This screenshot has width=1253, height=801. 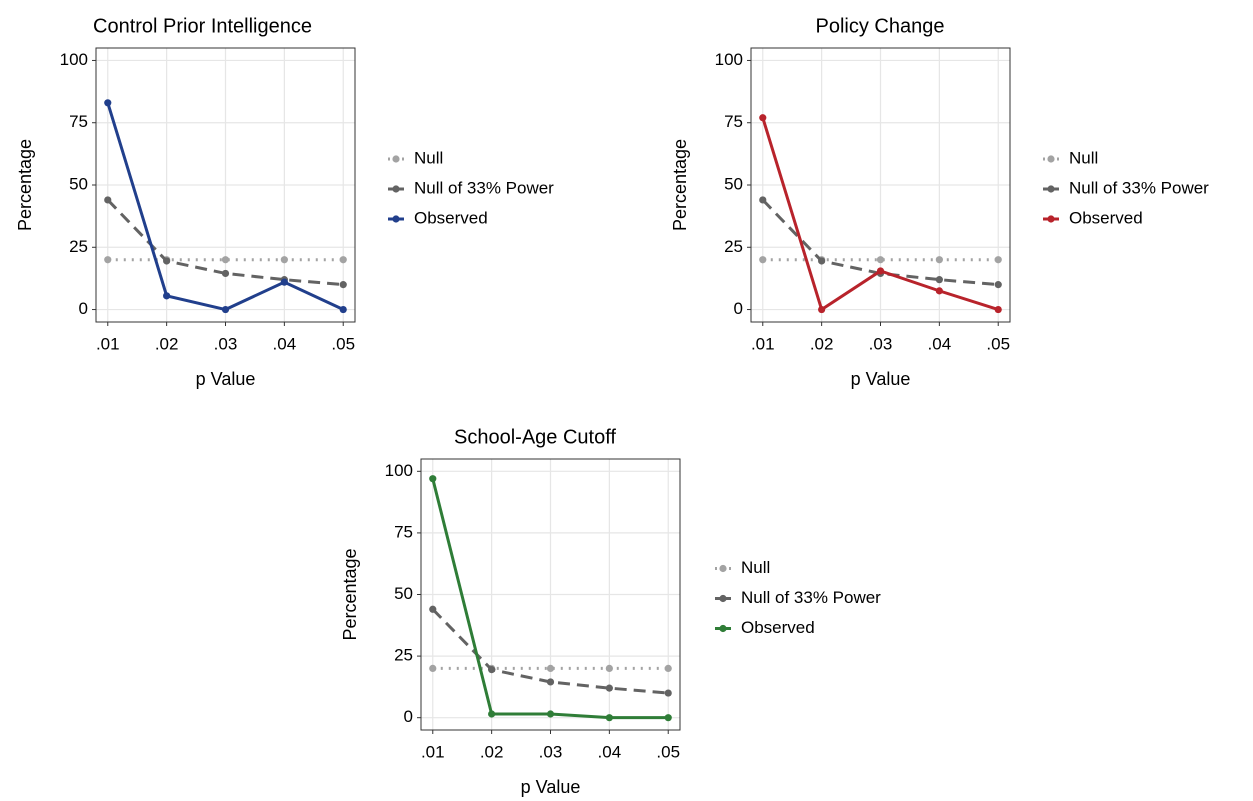 I want to click on chart-title: Control Prior Intelligence, so click(x=202, y=26).